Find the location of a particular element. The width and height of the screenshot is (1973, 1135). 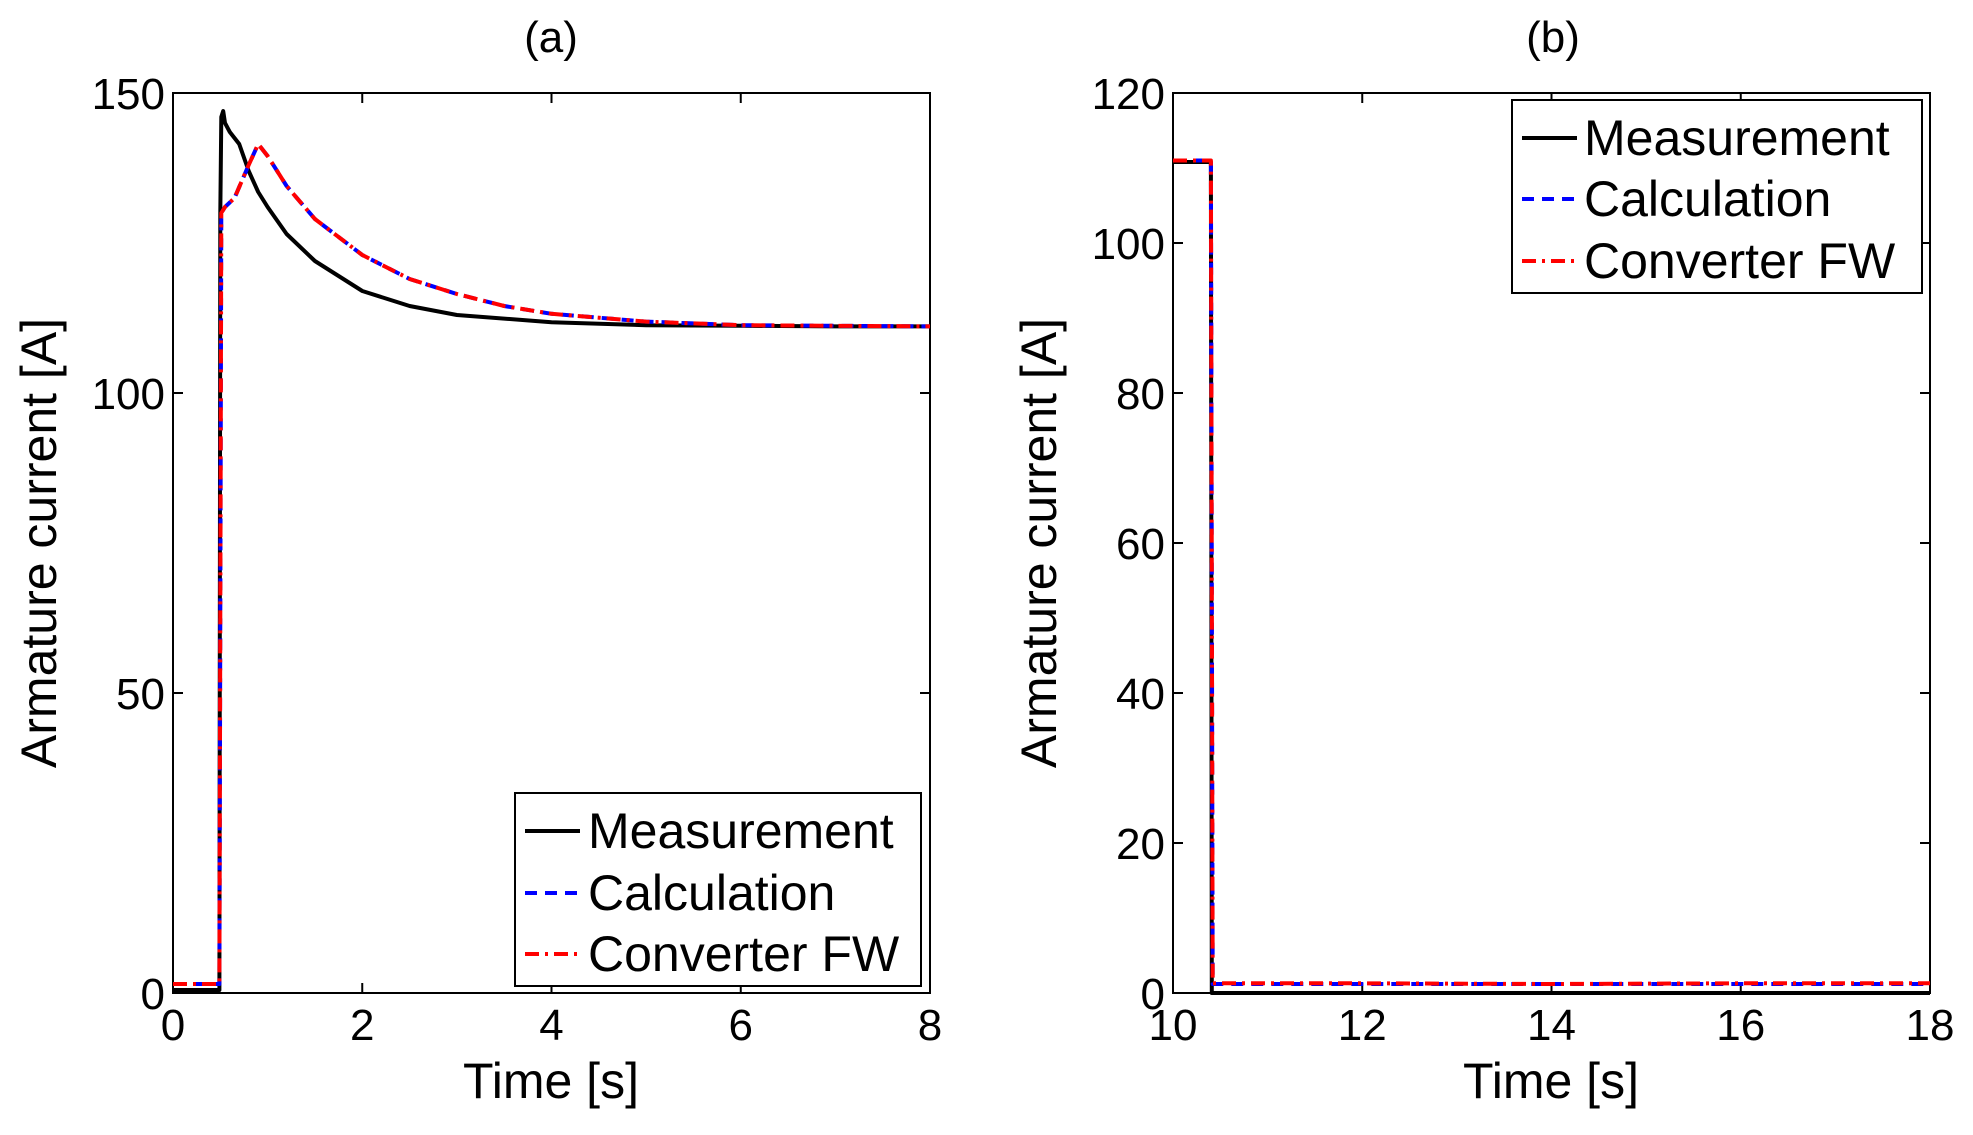

panel-b-x-tick-label: 18 is located at coordinates (1930, 1025).